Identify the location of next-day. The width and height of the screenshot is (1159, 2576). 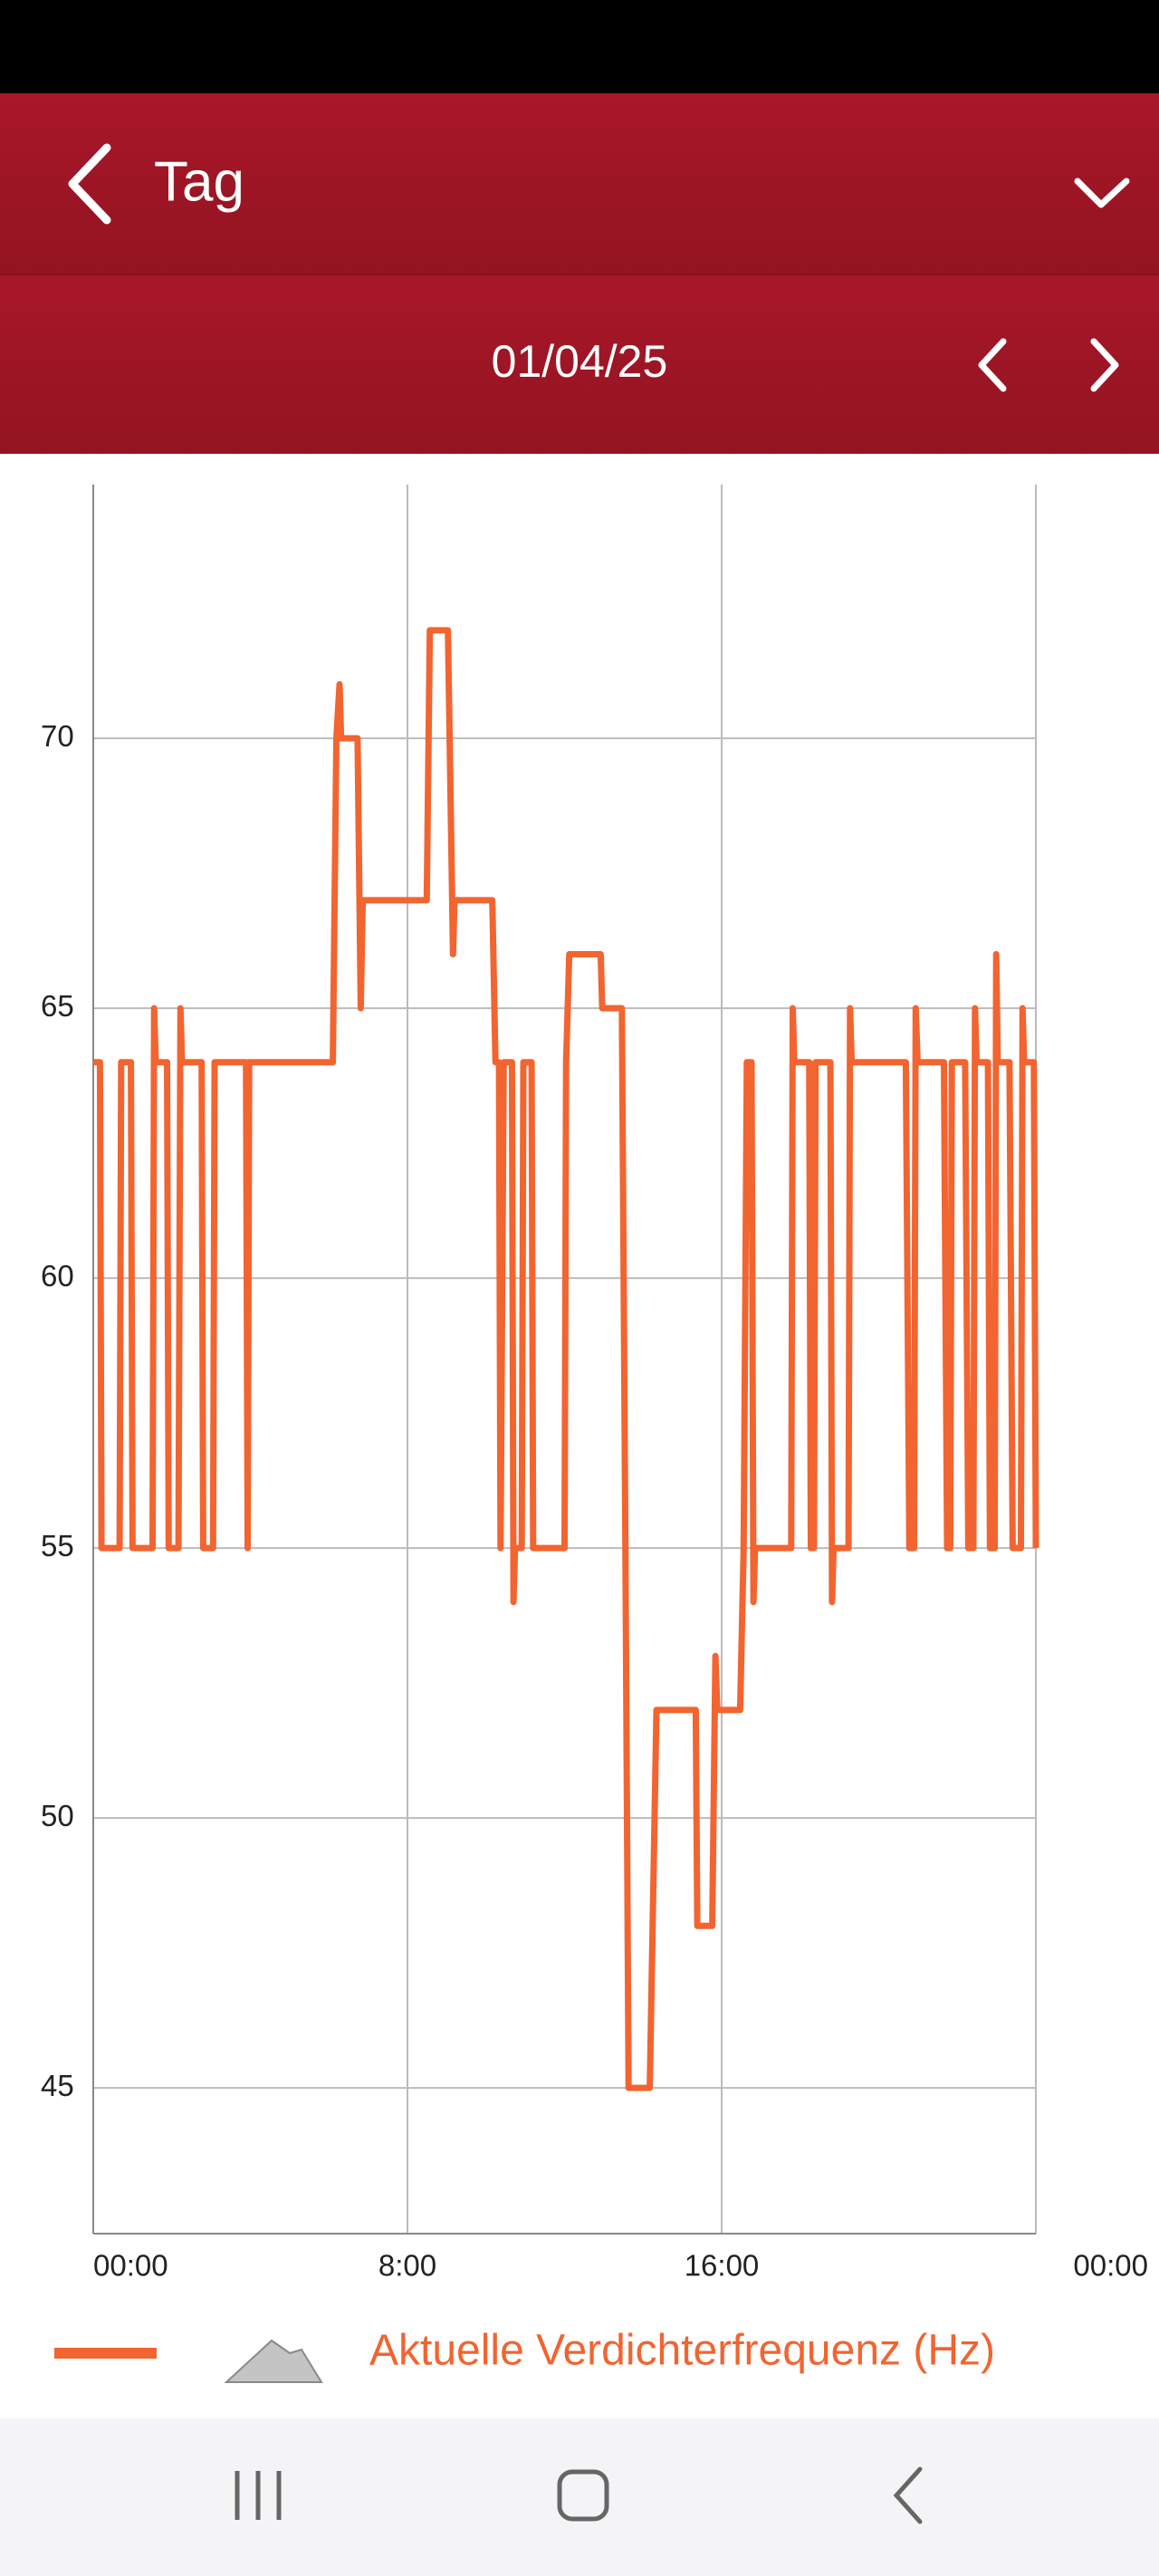
(1105, 365).